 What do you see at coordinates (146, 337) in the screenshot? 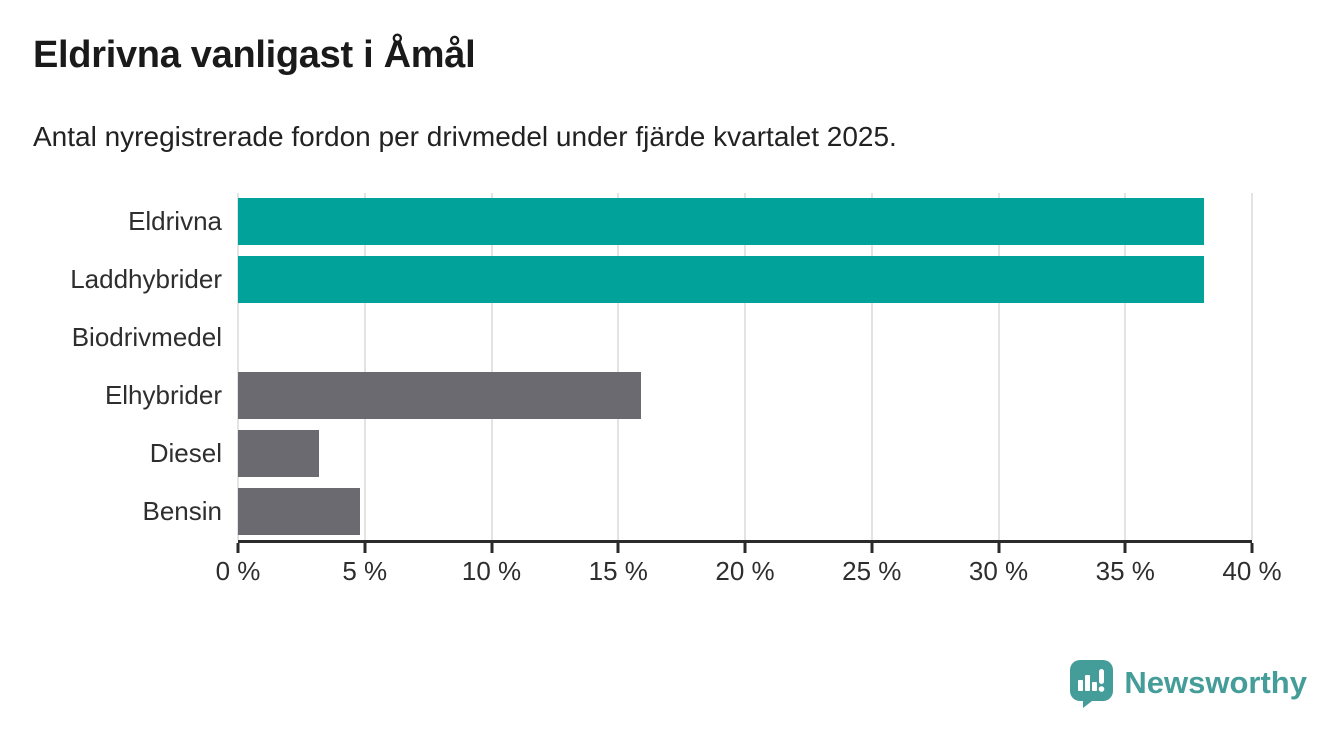
I see `category-label-biodrivmedel: Biodrivmedel` at bounding box center [146, 337].